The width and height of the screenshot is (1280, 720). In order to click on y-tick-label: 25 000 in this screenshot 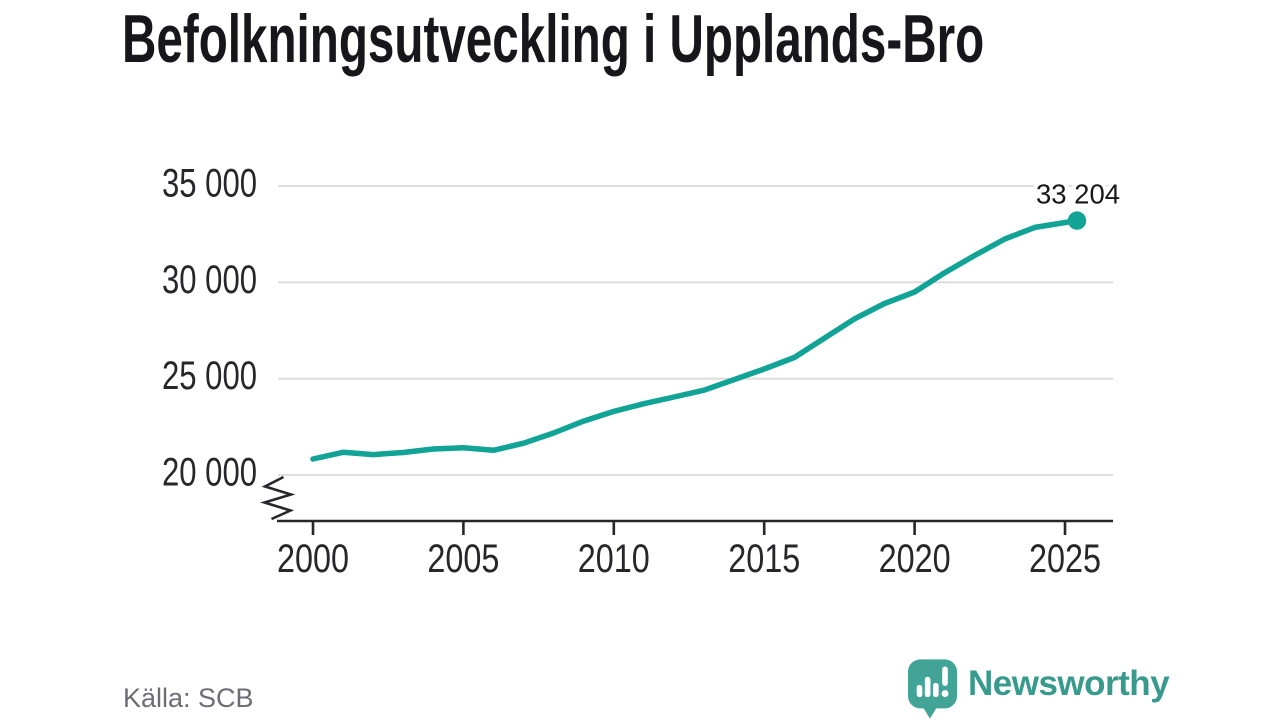, I will do `click(209, 376)`.